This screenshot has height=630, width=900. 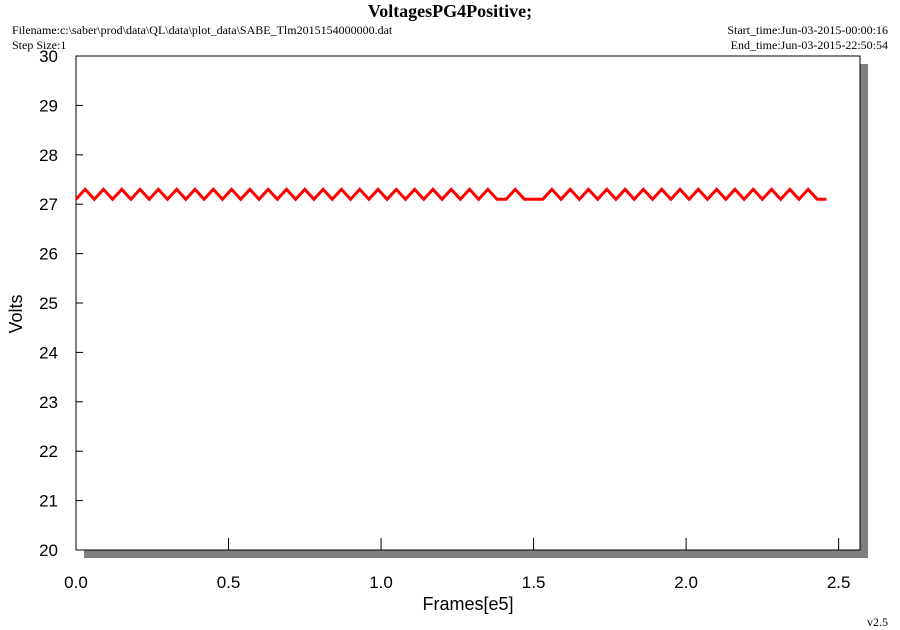 I want to click on y-tick-label: 20, so click(x=48, y=550).